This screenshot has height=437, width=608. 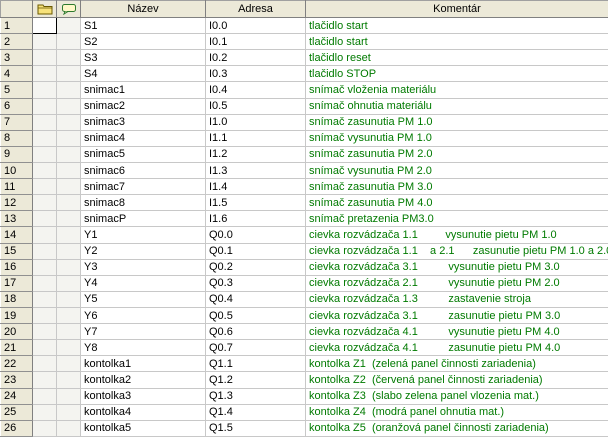 What do you see at coordinates (16, 25) in the screenshot?
I see `row-number-cell: 1` at bounding box center [16, 25].